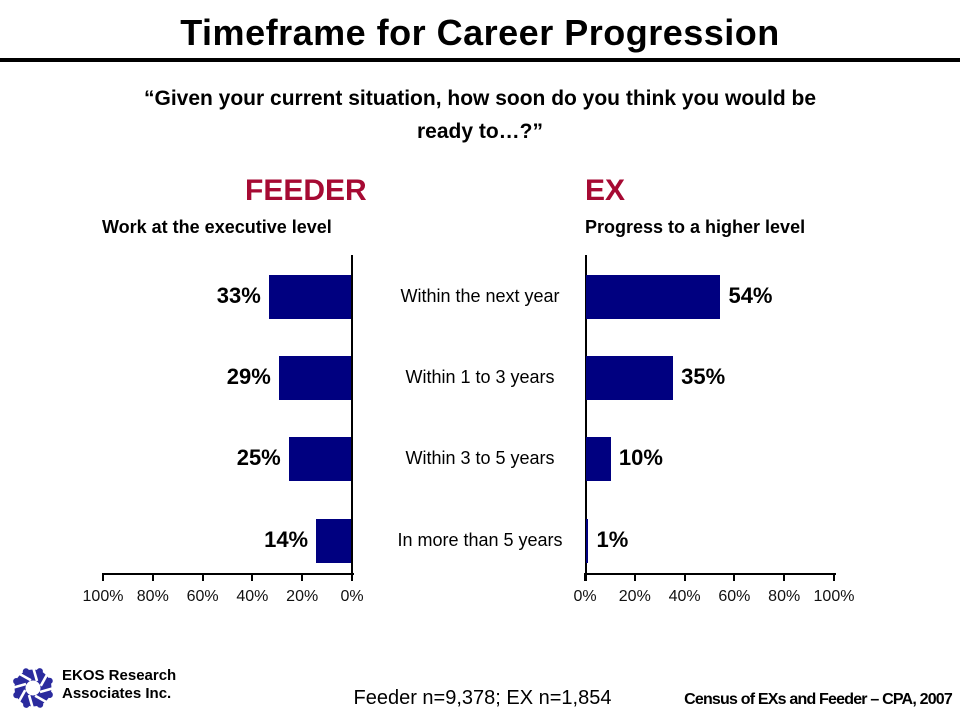  What do you see at coordinates (33, 688) in the screenshot?
I see `ekos-logo-icon` at bounding box center [33, 688].